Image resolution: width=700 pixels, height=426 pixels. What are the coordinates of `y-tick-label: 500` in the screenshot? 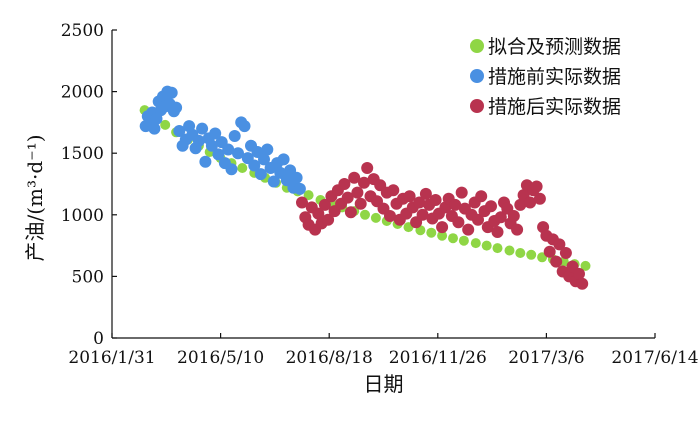 It's located at (88, 277).